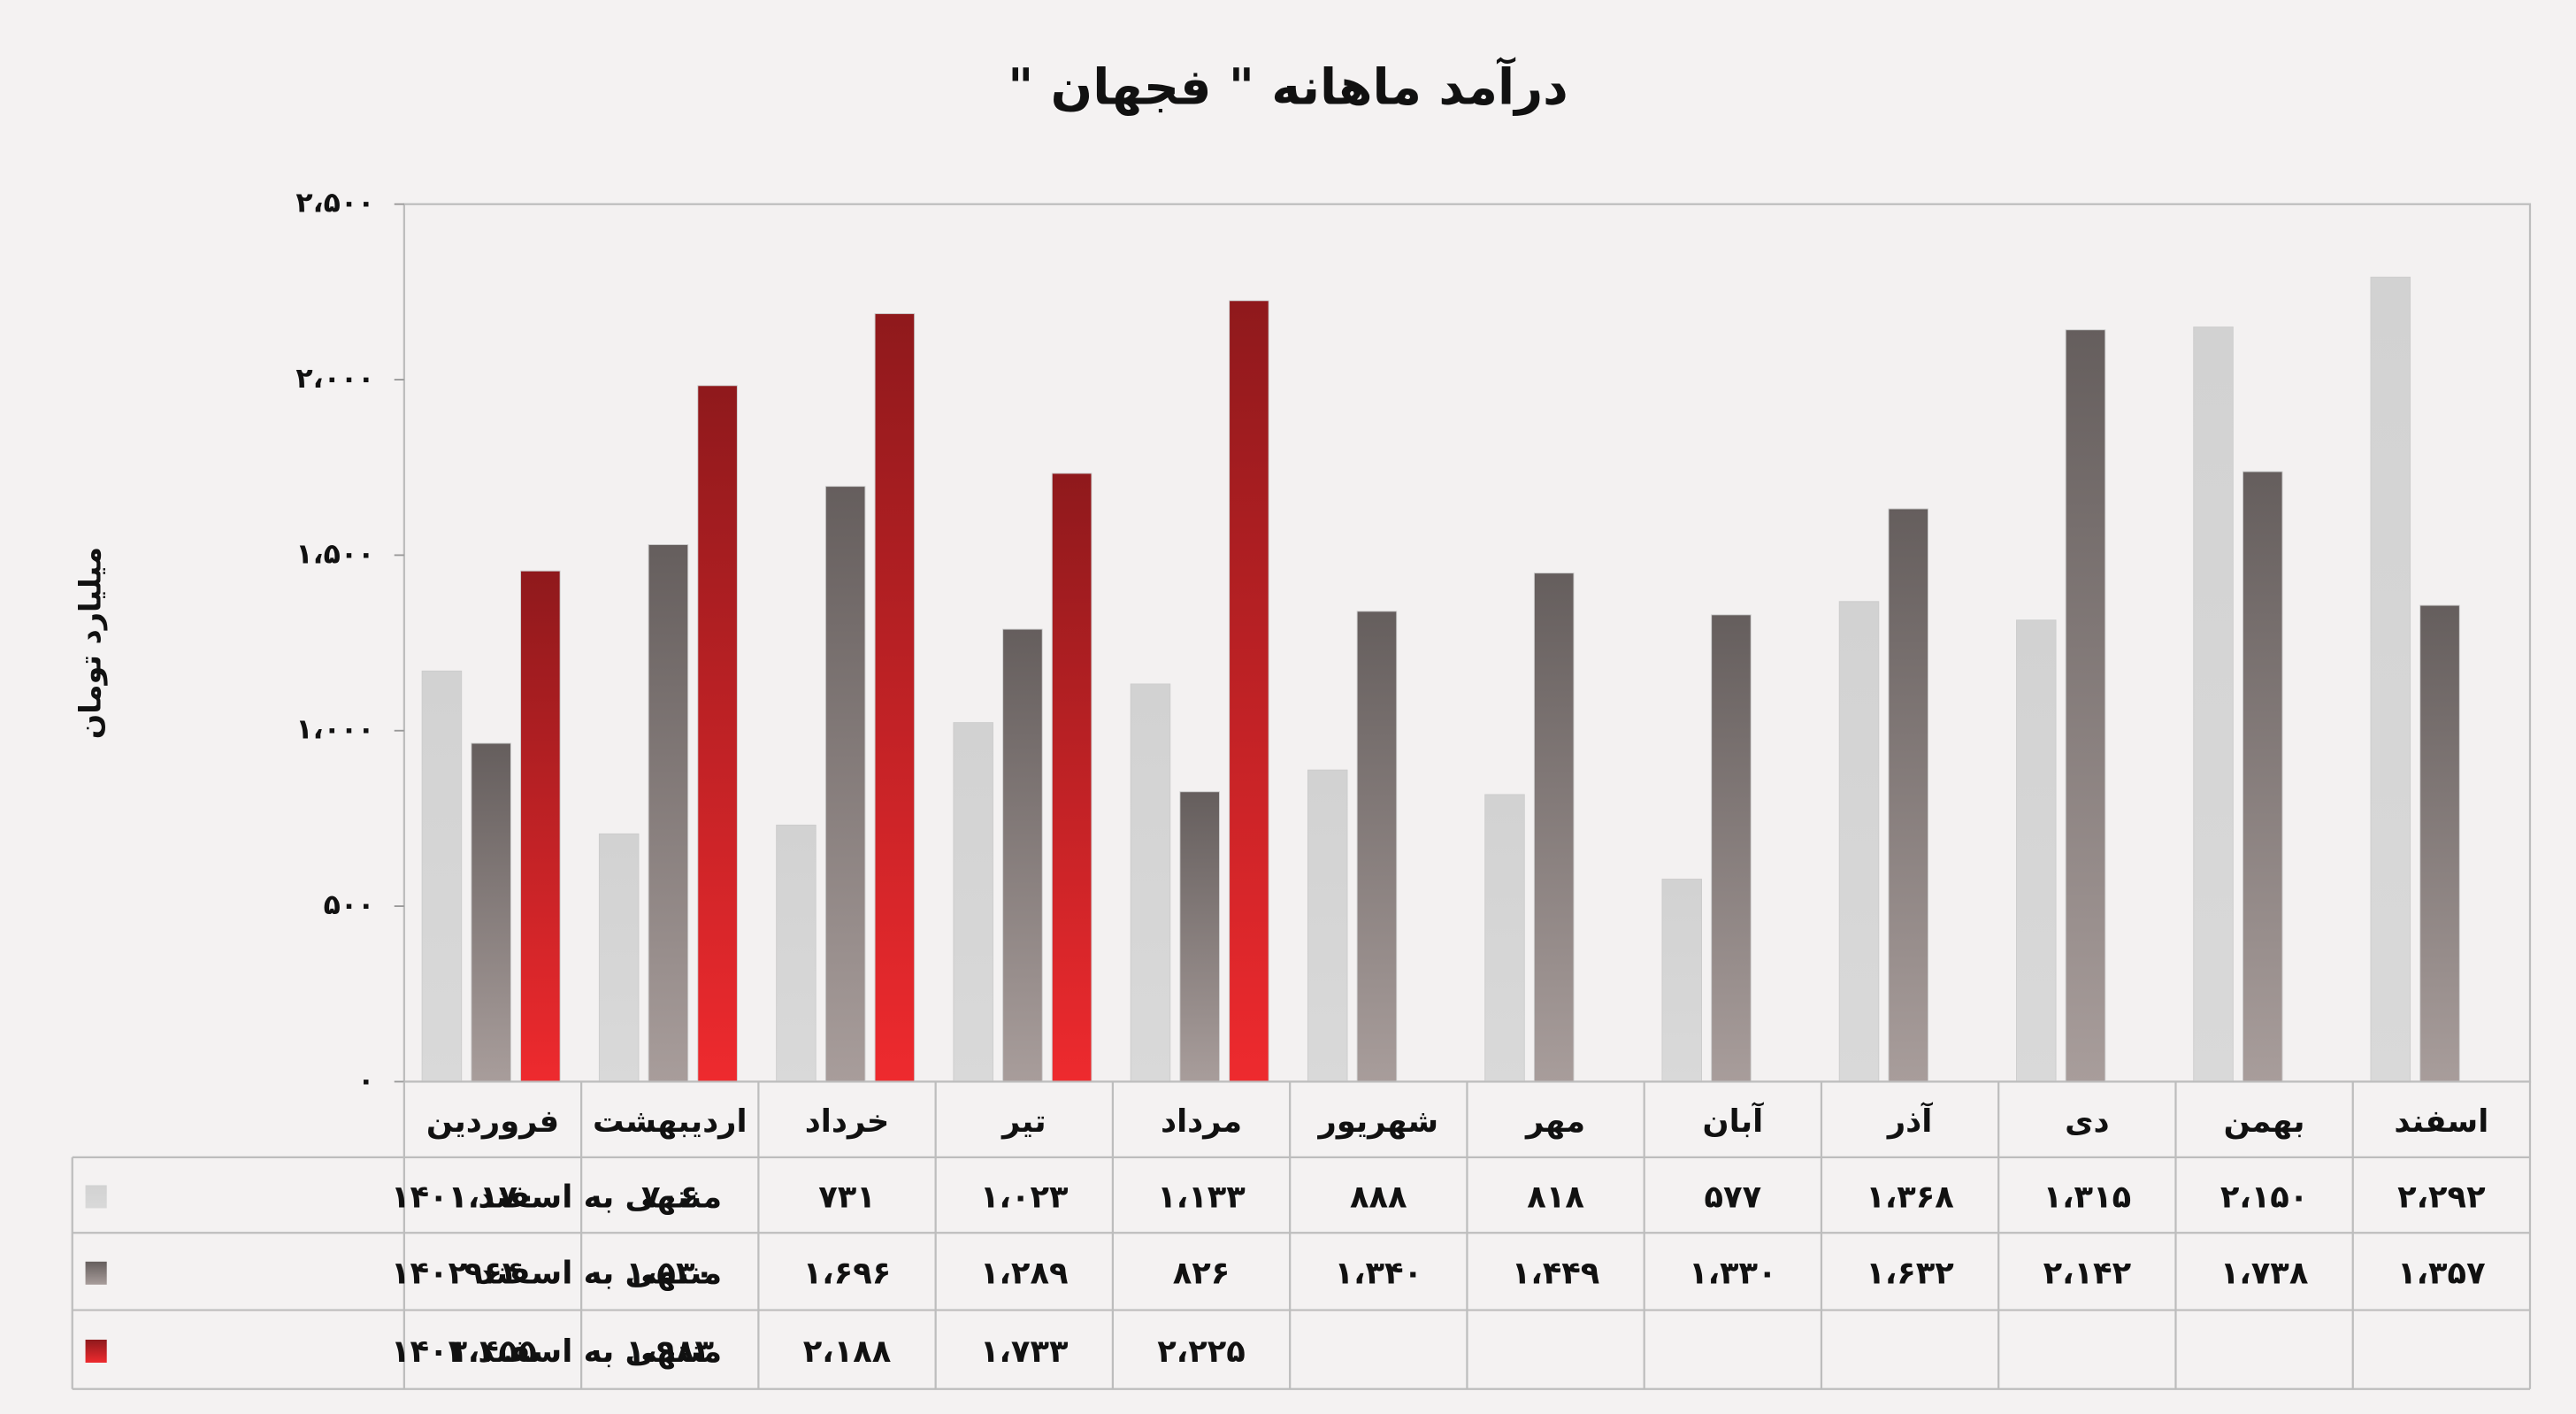 This screenshot has height=1414, width=2576. Describe the element at coordinates (1378, 1197) in the screenshot. I see `data-label: ۸۸۸` at that location.